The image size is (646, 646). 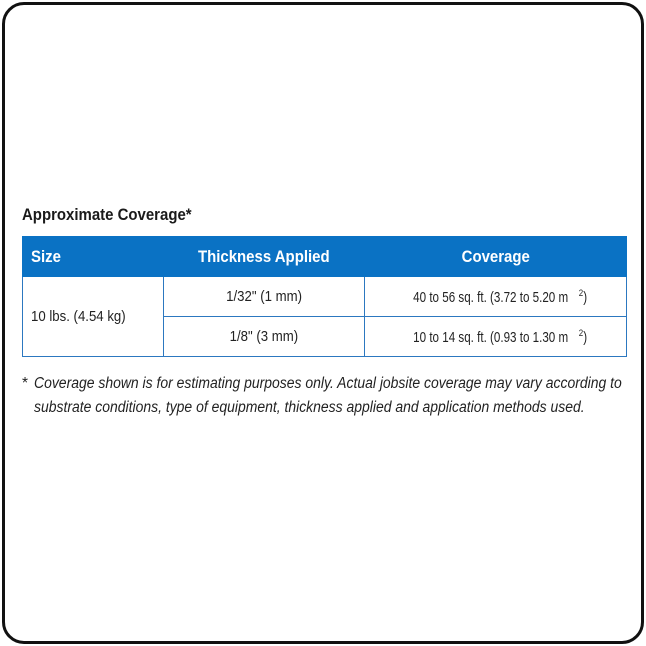 What do you see at coordinates (264, 296) in the screenshot?
I see `thickness-cell: 1/32" (1 mm)` at bounding box center [264, 296].